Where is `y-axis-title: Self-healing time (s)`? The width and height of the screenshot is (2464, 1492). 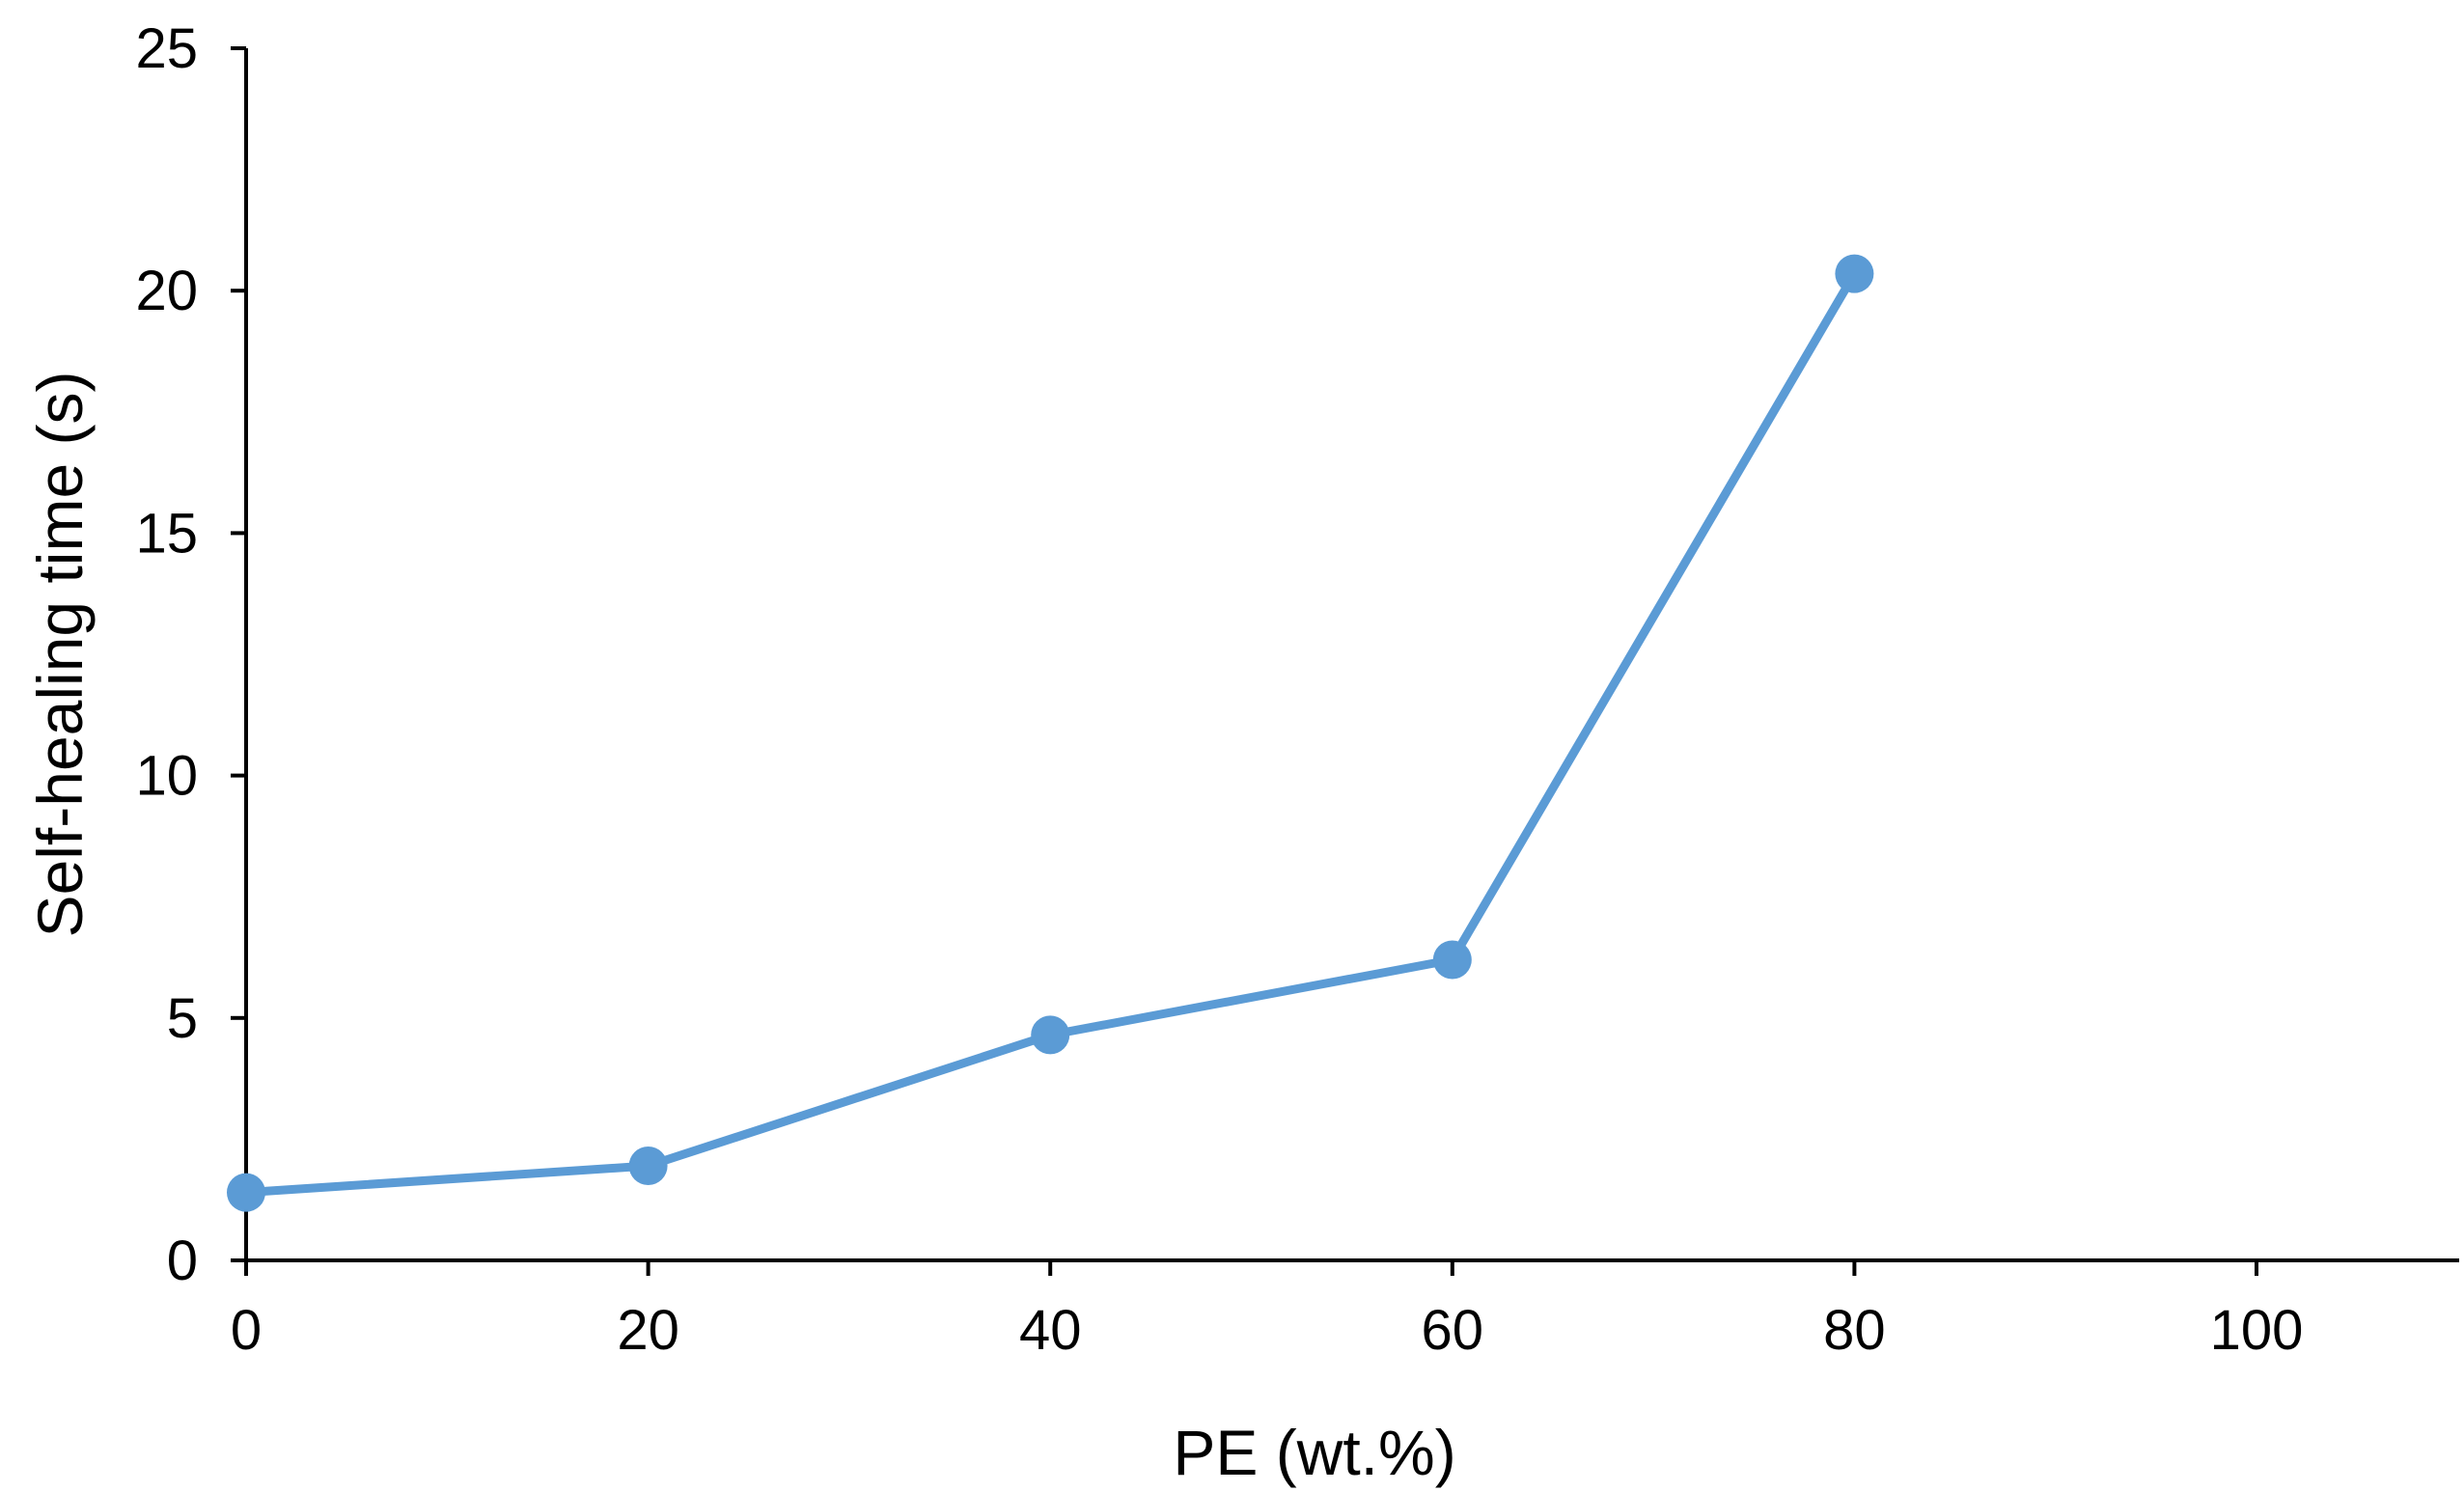
y-axis-title: Self-healing time (s) is located at coordinates (60, 655).